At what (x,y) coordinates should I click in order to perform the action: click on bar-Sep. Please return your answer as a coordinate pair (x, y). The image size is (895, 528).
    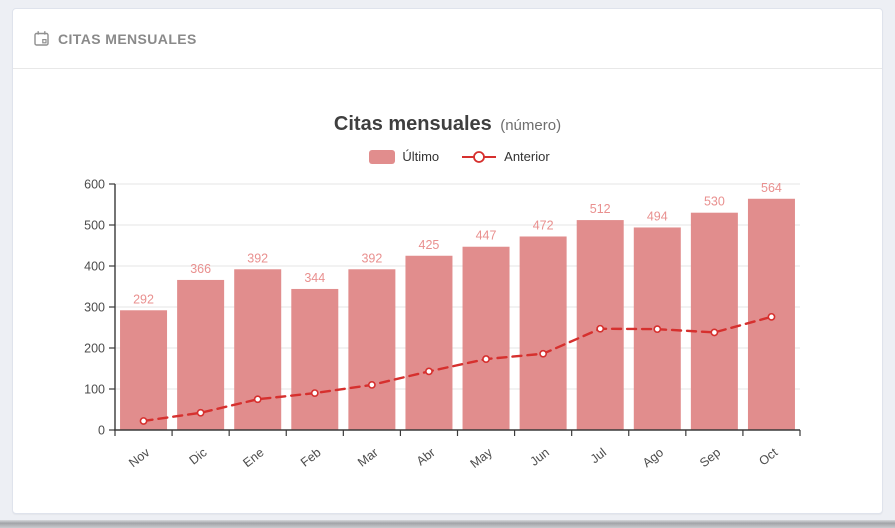
    Looking at the image, I should click on (714, 321).